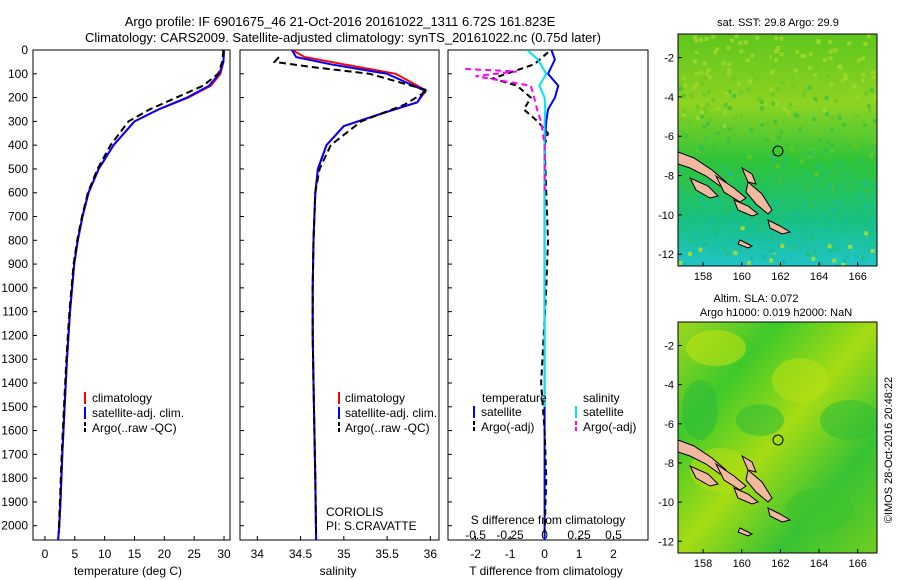  Describe the element at coordinates (18, 193) in the screenshot. I see `depth-tick-label: 600` at that location.